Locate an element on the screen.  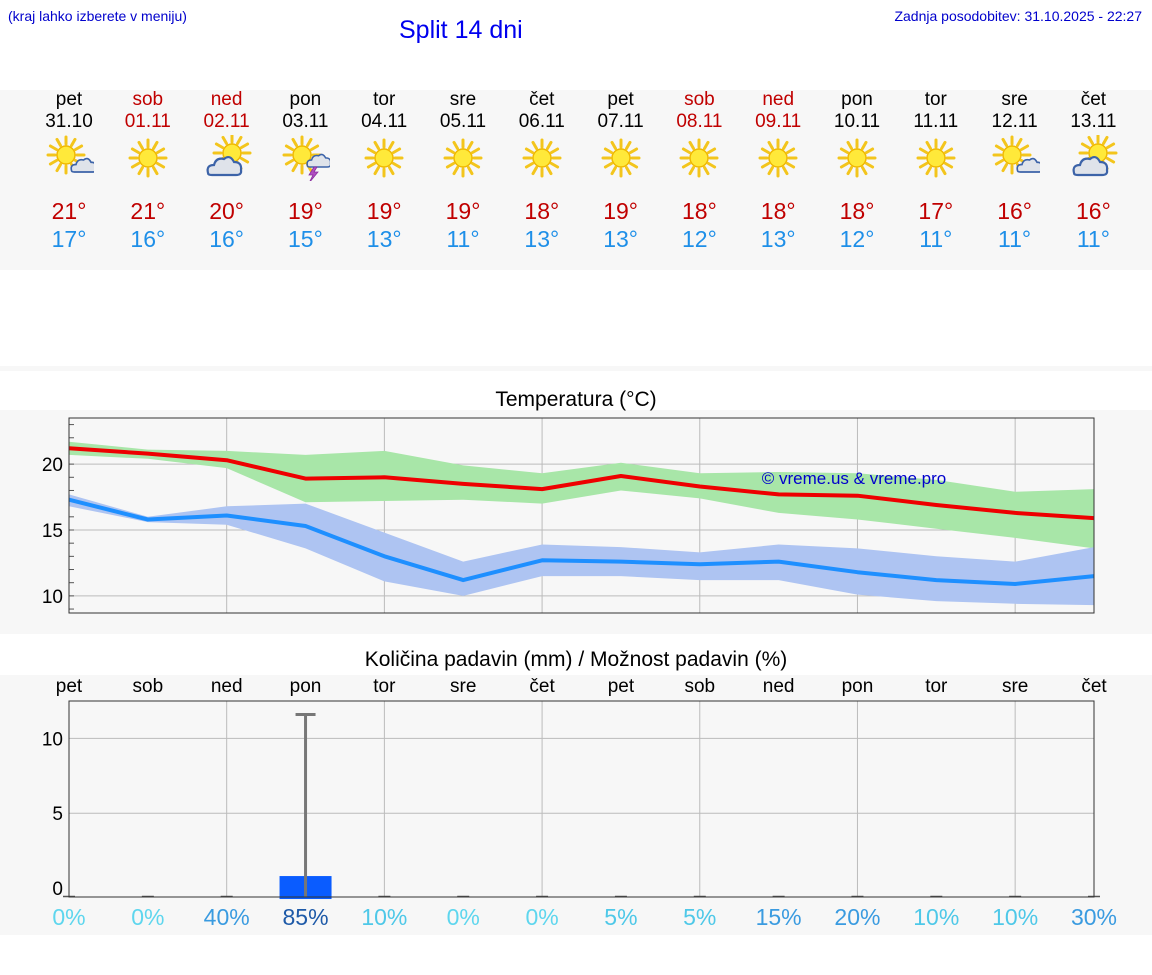
day-date: 07.11 is located at coordinates (620, 121).